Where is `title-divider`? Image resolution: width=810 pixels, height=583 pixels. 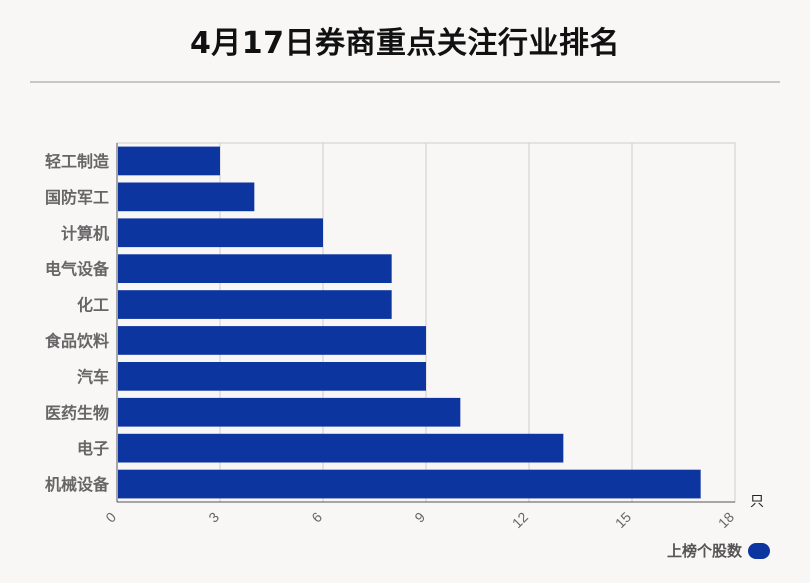 title-divider is located at coordinates (405, 82).